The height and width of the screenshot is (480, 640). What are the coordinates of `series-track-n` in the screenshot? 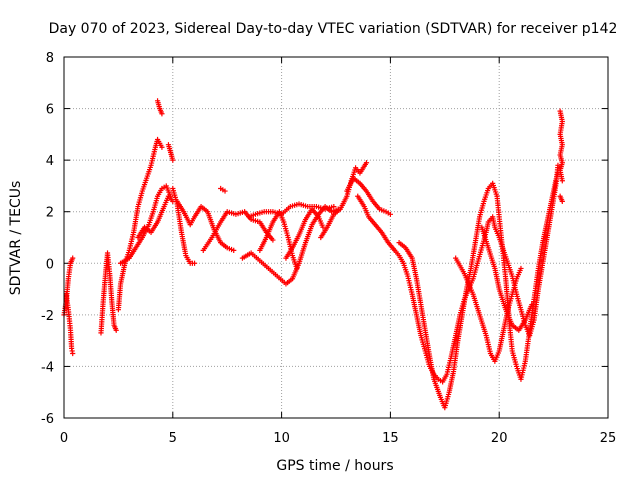 It's located at (291, 210).